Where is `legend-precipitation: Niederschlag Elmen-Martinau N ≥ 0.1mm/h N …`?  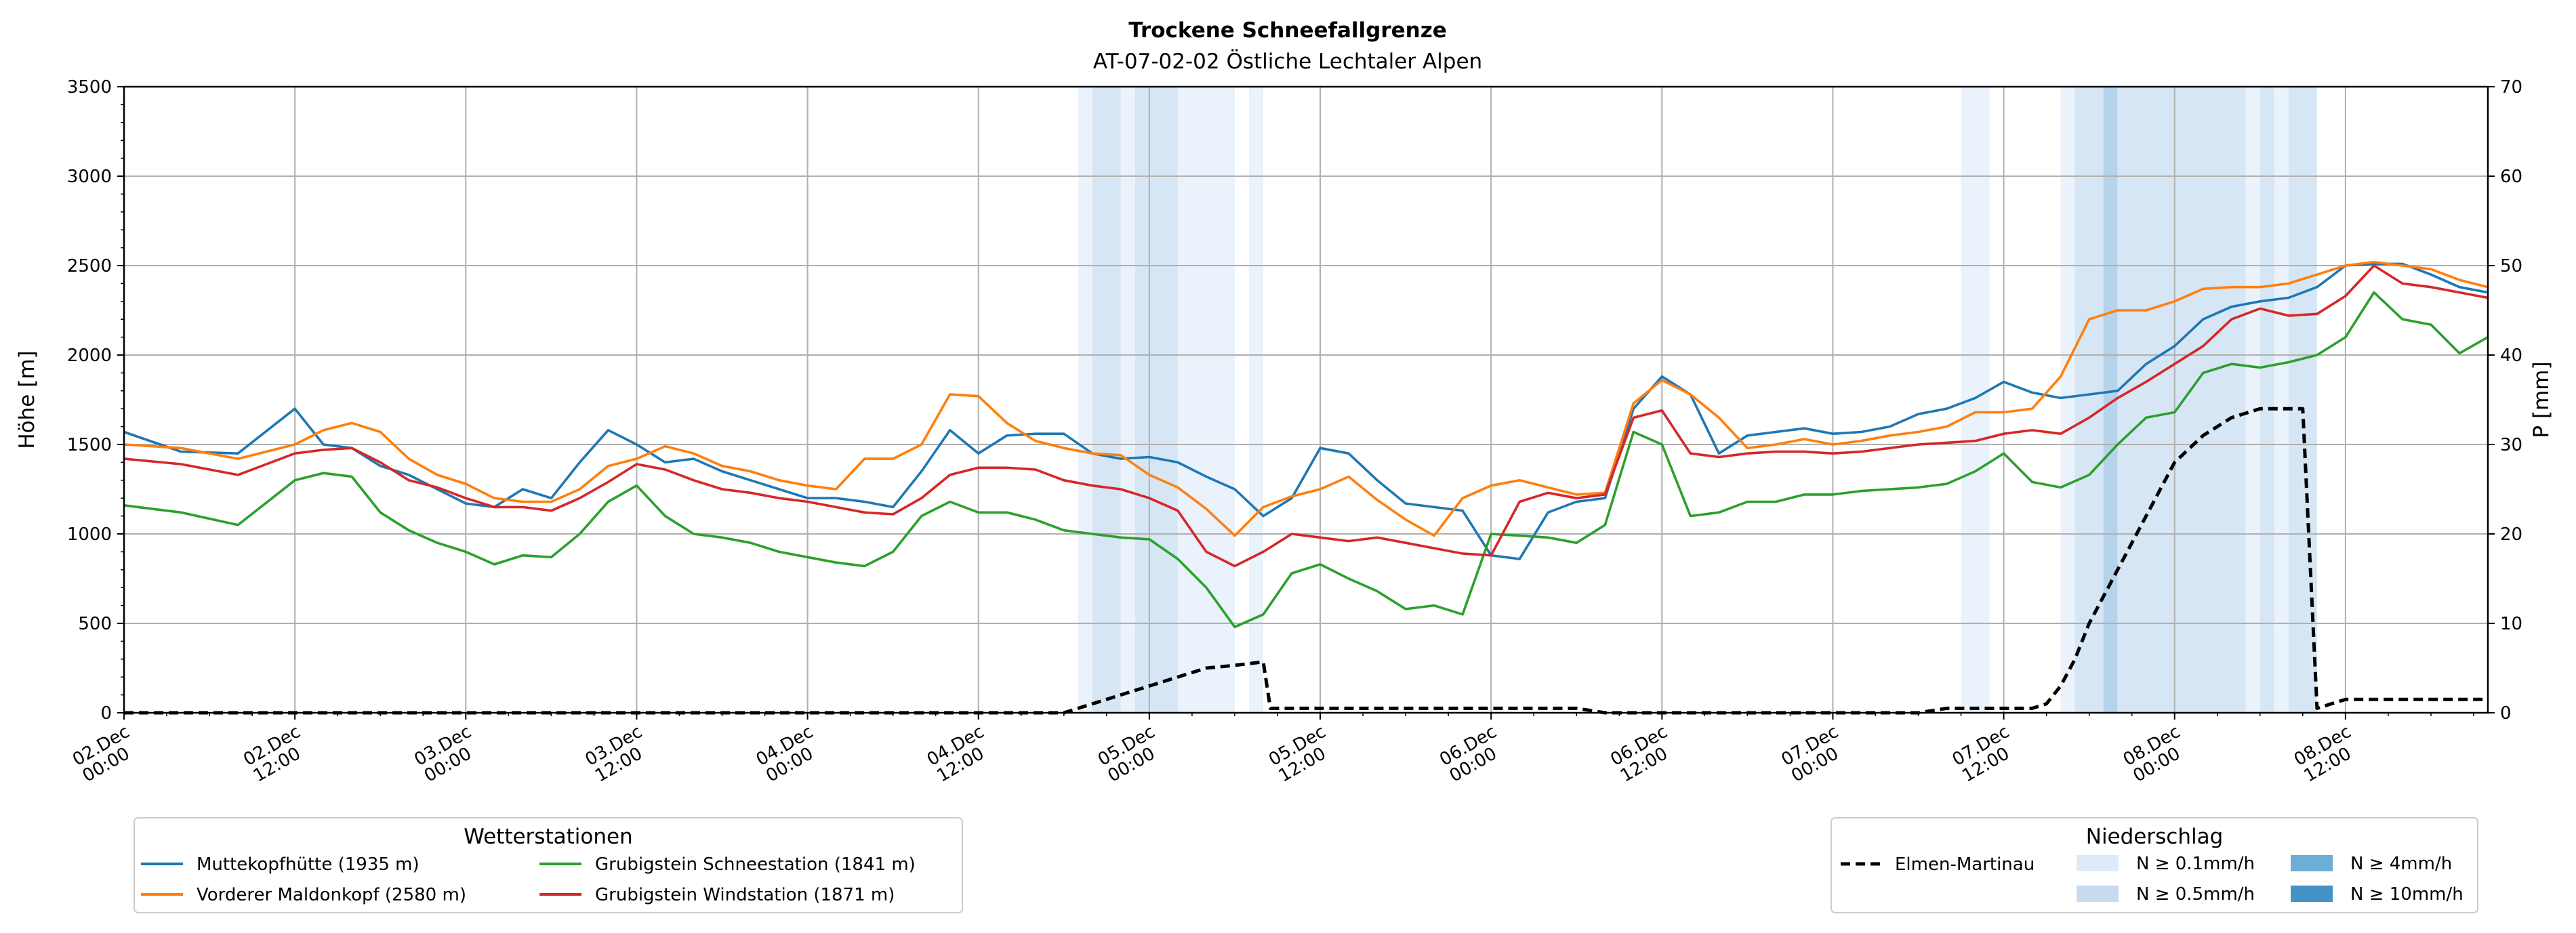 legend-precipitation: Niederschlag Elmen-Martinau N ≥ 0.1mm/h N … is located at coordinates (2154, 865).